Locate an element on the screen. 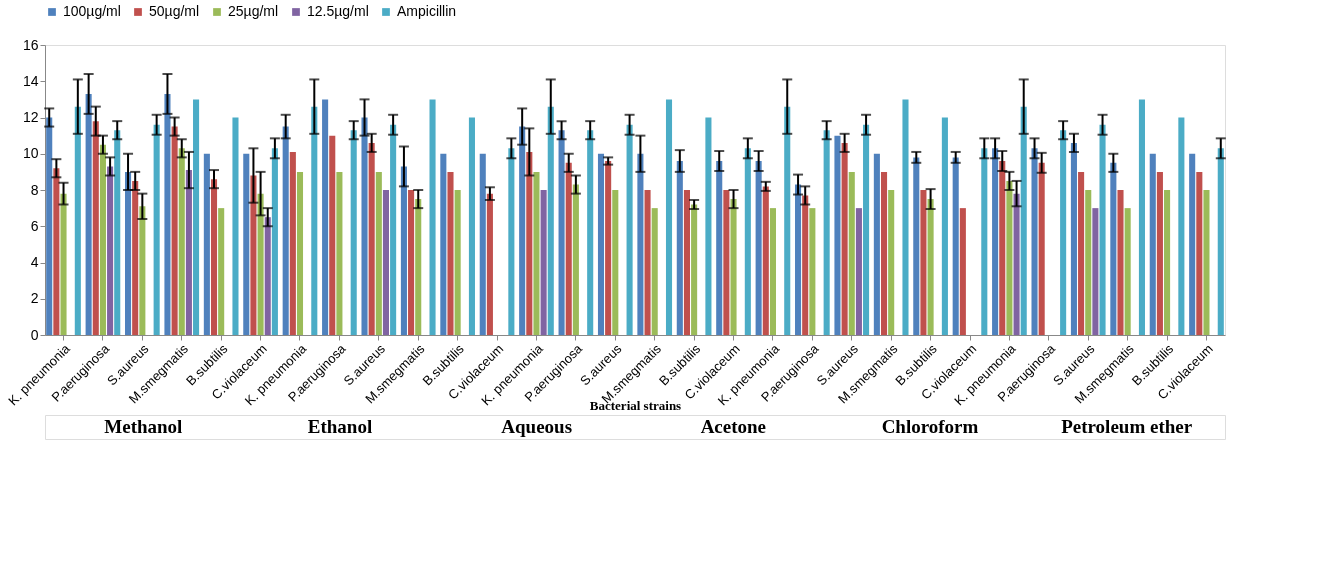 This screenshot has width=1322, height=582. legend-label: 25µg/ml is located at coordinates (253, 11).